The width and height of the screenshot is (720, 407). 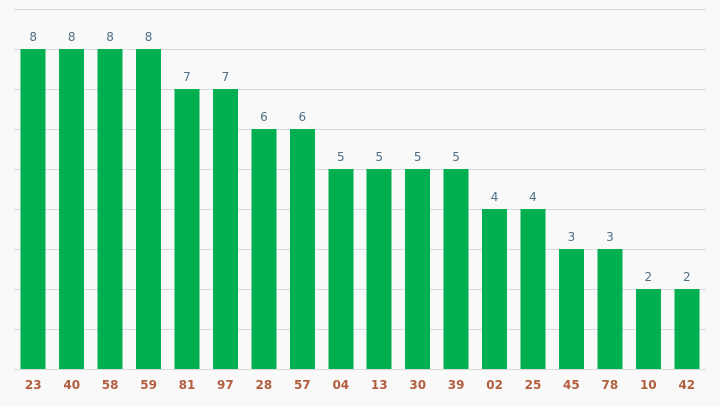 What do you see at coordinates (226, 77) in the screenshot?
I see `value-label-97: 7` at bounding box center [226, 77].